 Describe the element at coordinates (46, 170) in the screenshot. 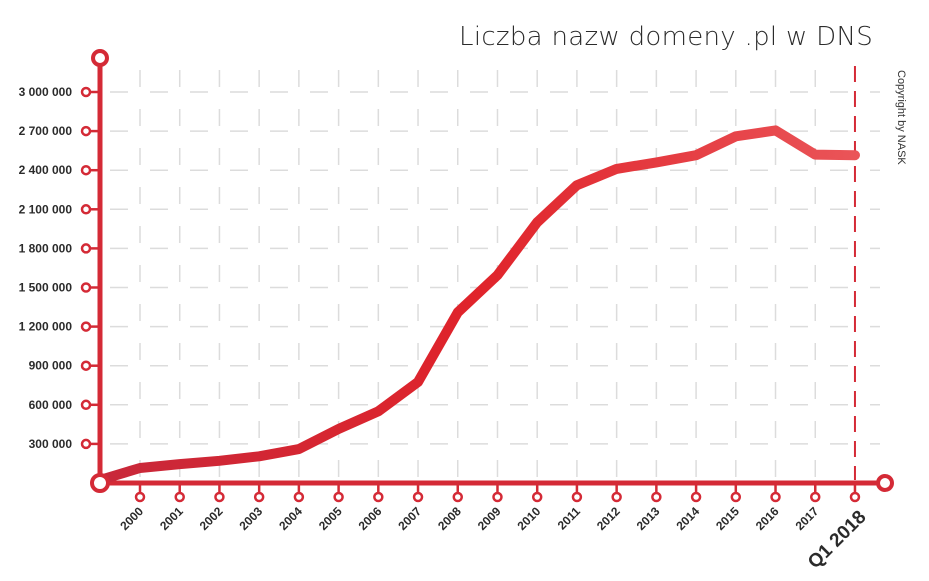

I see `y-tick-label: 2 400 000` at that location.